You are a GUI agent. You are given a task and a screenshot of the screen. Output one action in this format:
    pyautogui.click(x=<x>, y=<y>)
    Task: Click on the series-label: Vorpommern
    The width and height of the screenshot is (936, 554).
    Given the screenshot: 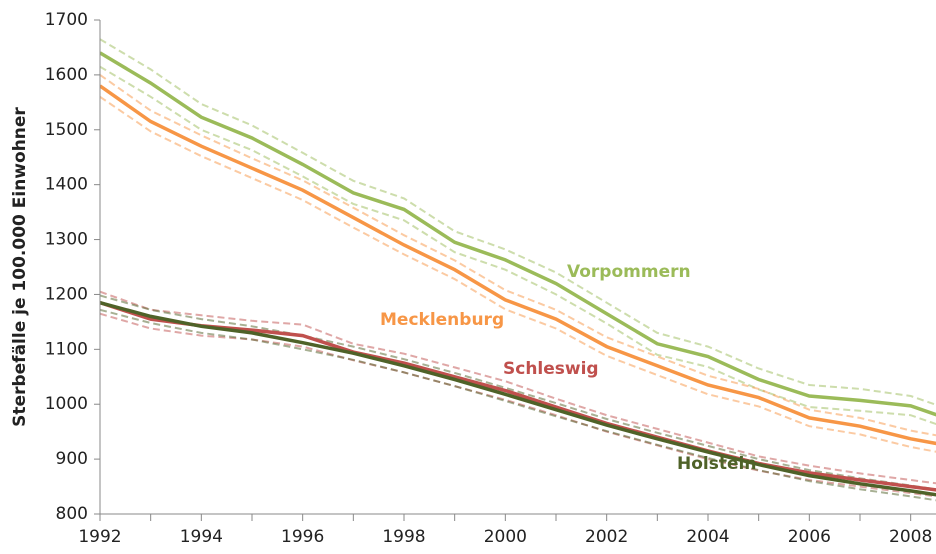 What is the action you would take?
    pyautogui.click(x=629, y=272)
    